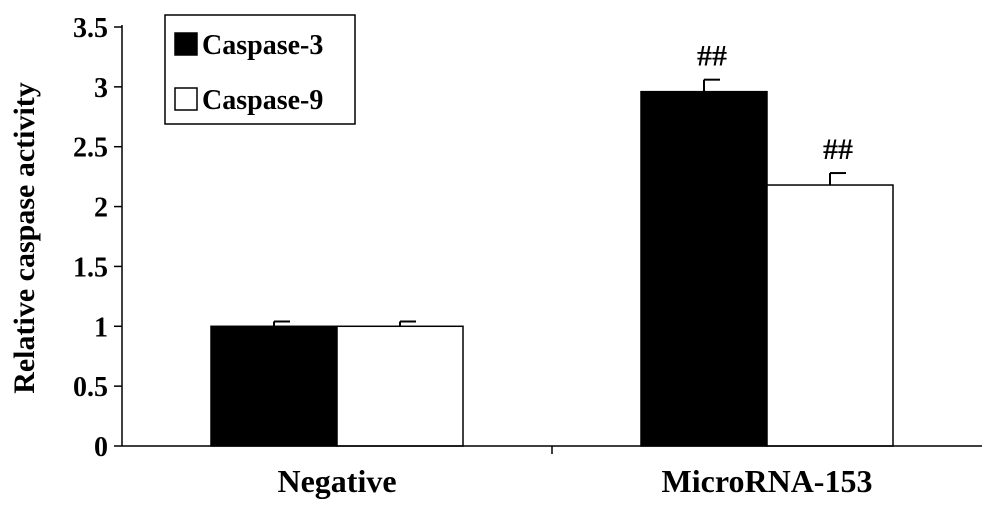 The image size is (989, 506). Describe the element at coordinates (97, 238) in the screenshot. I see `y-axis-ticks: 0 0.5 1 1.5 2 2.5 3 3.5` at that location.